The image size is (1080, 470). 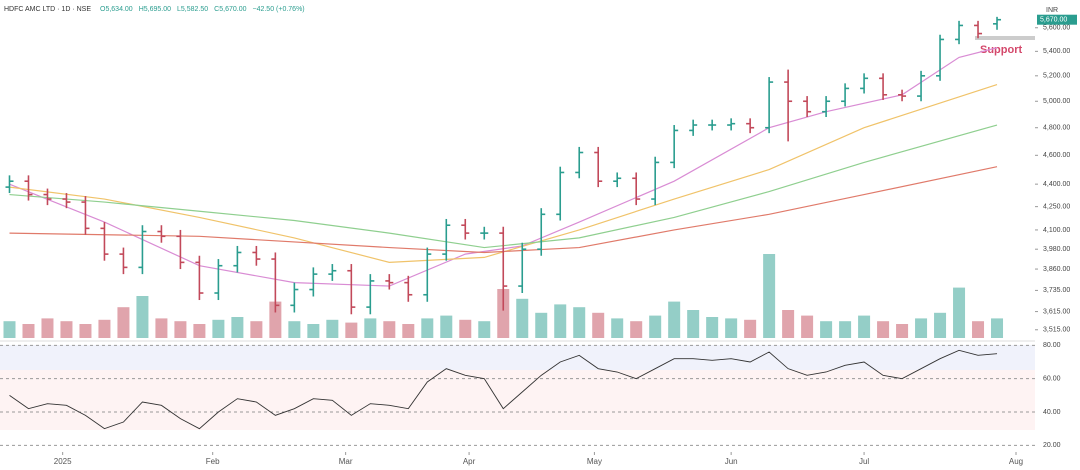 What do you see at coordinates (1056, 51) in the screenshot?
I see `y-tick-label: 5,400.00` at bounding box center [1056, 51].